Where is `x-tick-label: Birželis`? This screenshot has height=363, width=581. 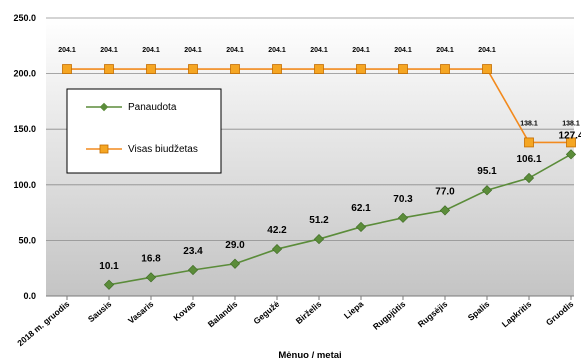
x-tick-label: Birželis is located at coordinates (309, 312).